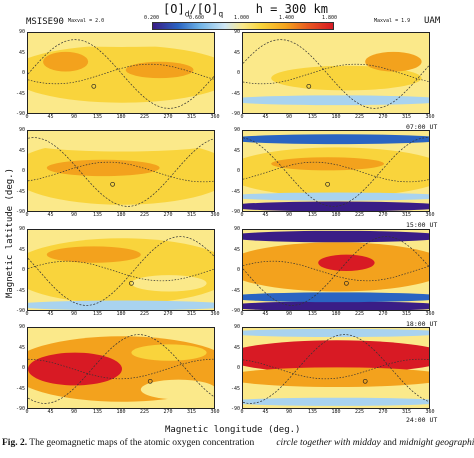  Describe the element at coordinates (187, 14) in the screenshot. I see `title-sub-d: d` at that location.